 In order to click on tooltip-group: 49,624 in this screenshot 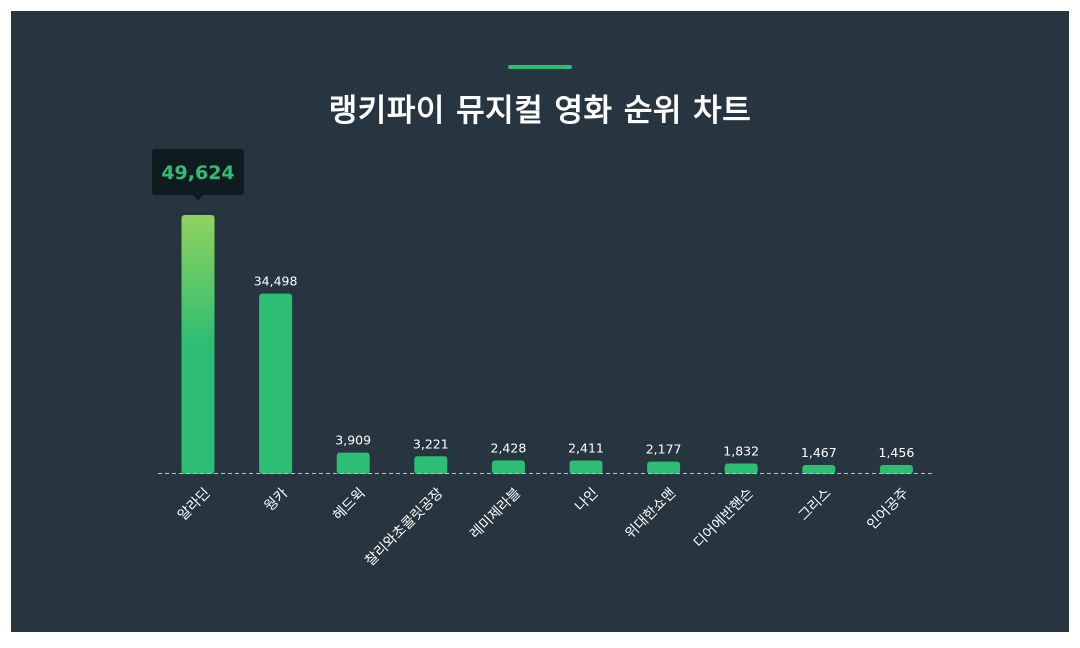, I will do `click(198, 175)`.